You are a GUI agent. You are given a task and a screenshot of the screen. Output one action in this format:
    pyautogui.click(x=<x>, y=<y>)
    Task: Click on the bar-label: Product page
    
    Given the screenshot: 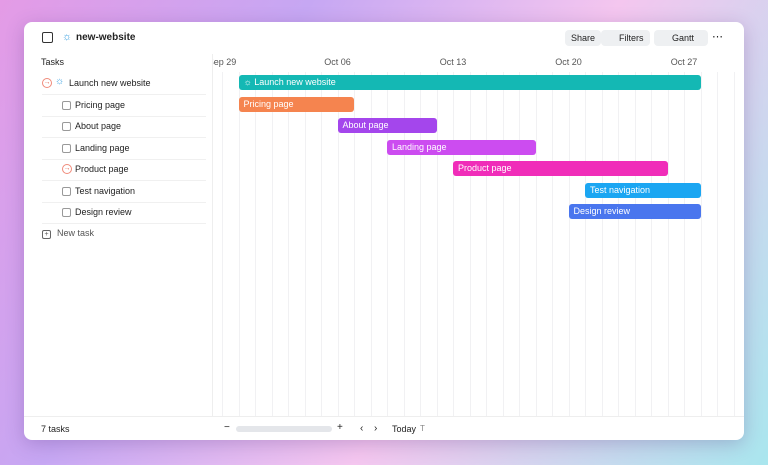 What is the action you would take?
    pyautogui.click(x=485, y=168)
    